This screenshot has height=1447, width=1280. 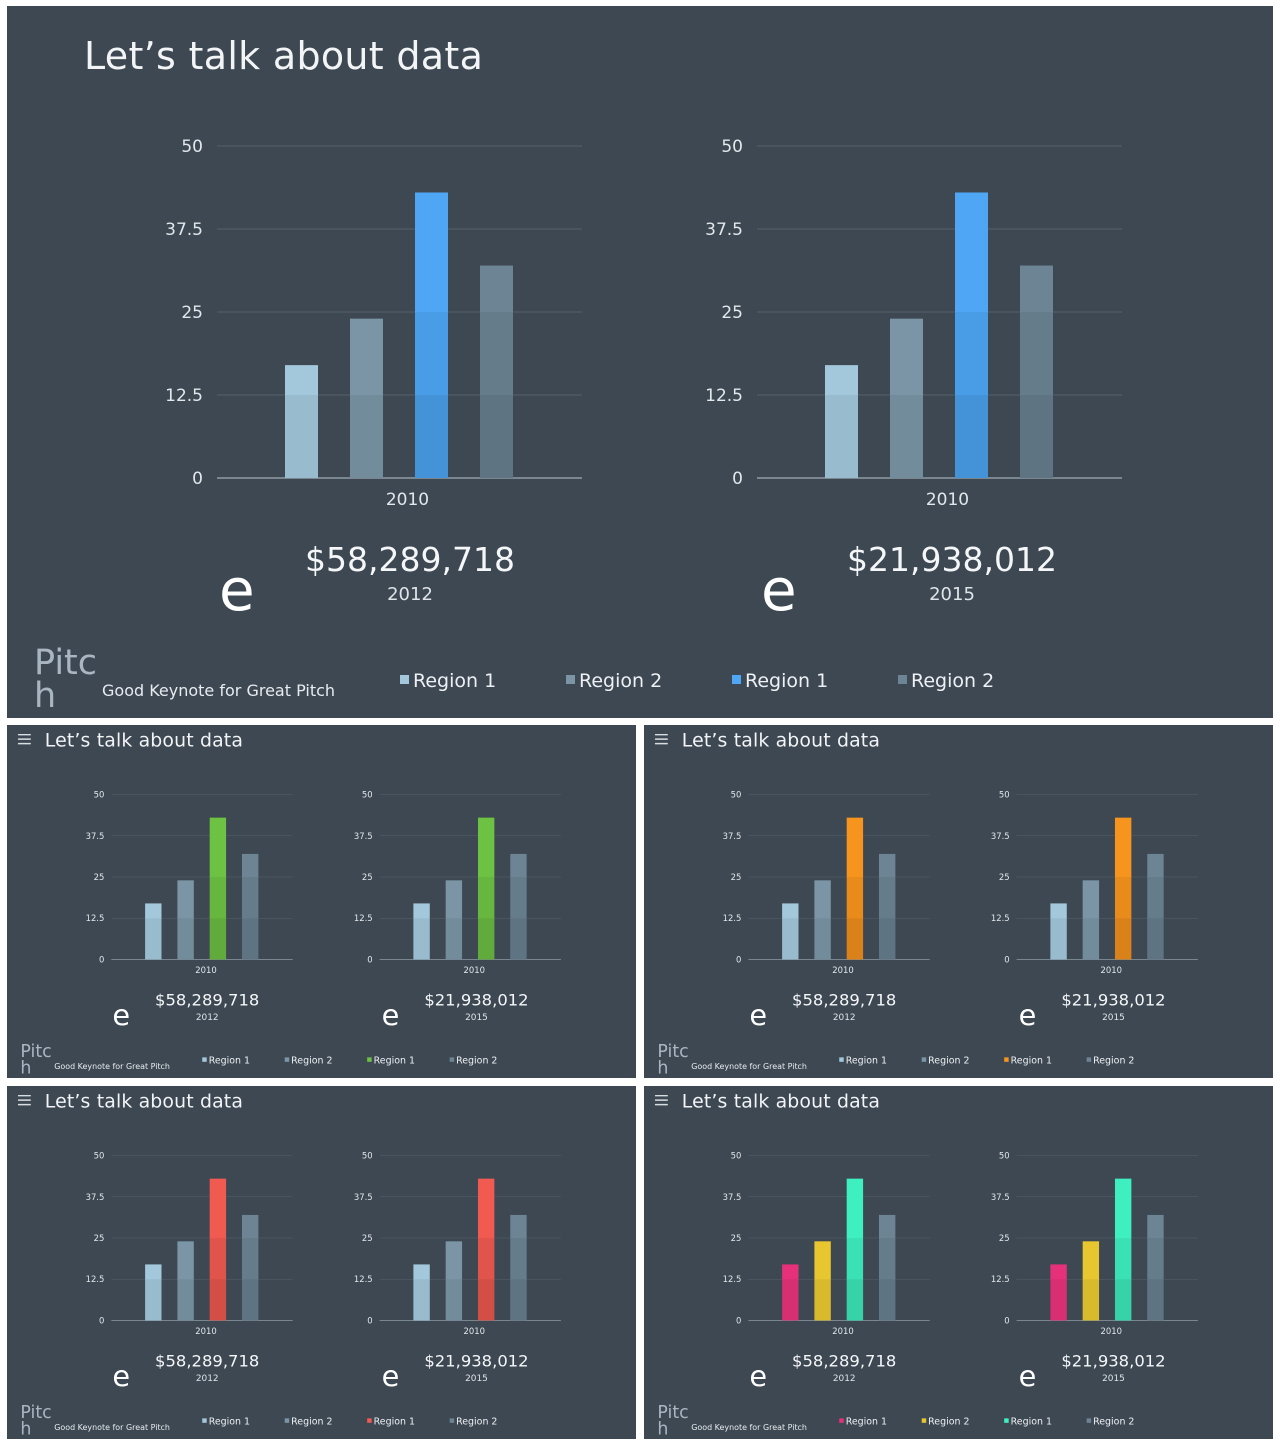 I want to click on bar-chart-left: 0 12.5 25 37.5 50 2010, so click(x=826, y=882).